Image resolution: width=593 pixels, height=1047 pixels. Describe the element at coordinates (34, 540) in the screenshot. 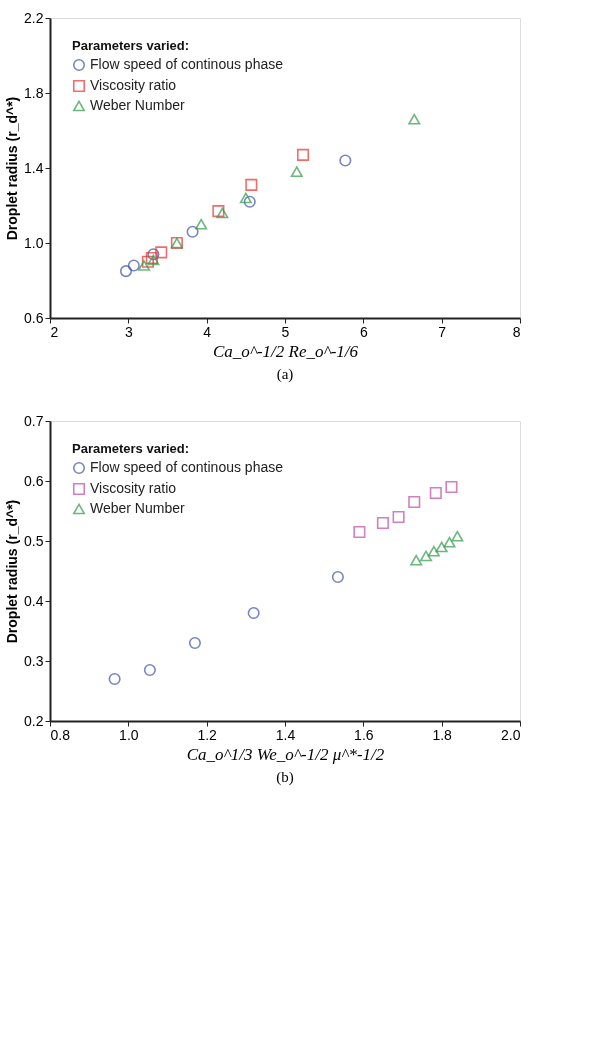

I see `y-tick-label: 0.5` at that location.